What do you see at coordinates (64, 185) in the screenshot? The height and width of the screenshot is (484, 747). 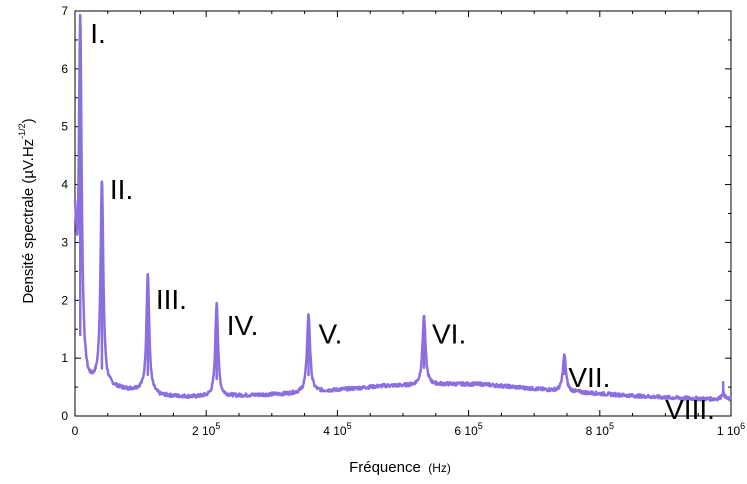 I see `y-tick-label: 4` at bounding box center [64, 185].